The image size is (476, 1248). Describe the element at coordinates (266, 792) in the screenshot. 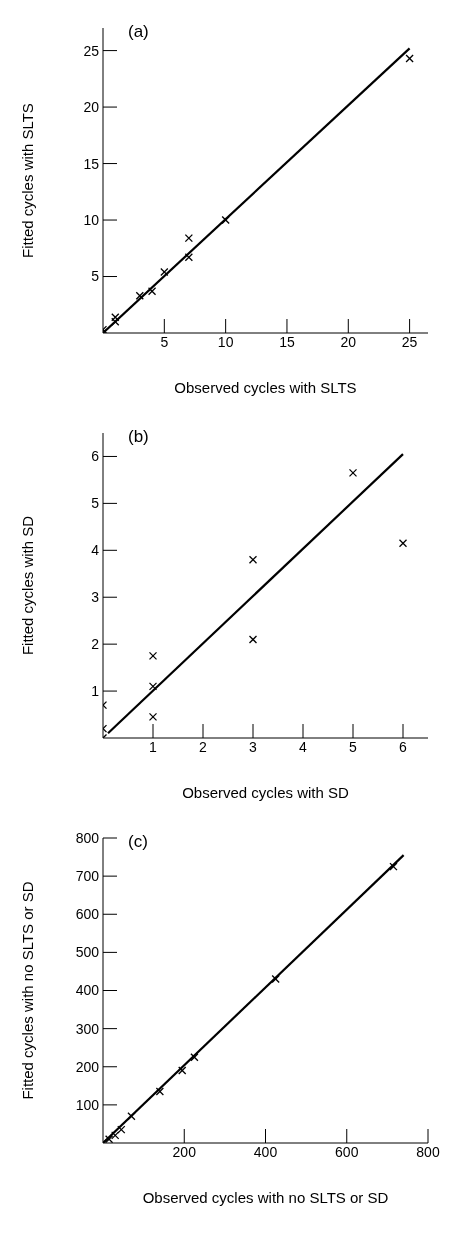

I see `x-axis-title: Observed cycles with SD` at that location.